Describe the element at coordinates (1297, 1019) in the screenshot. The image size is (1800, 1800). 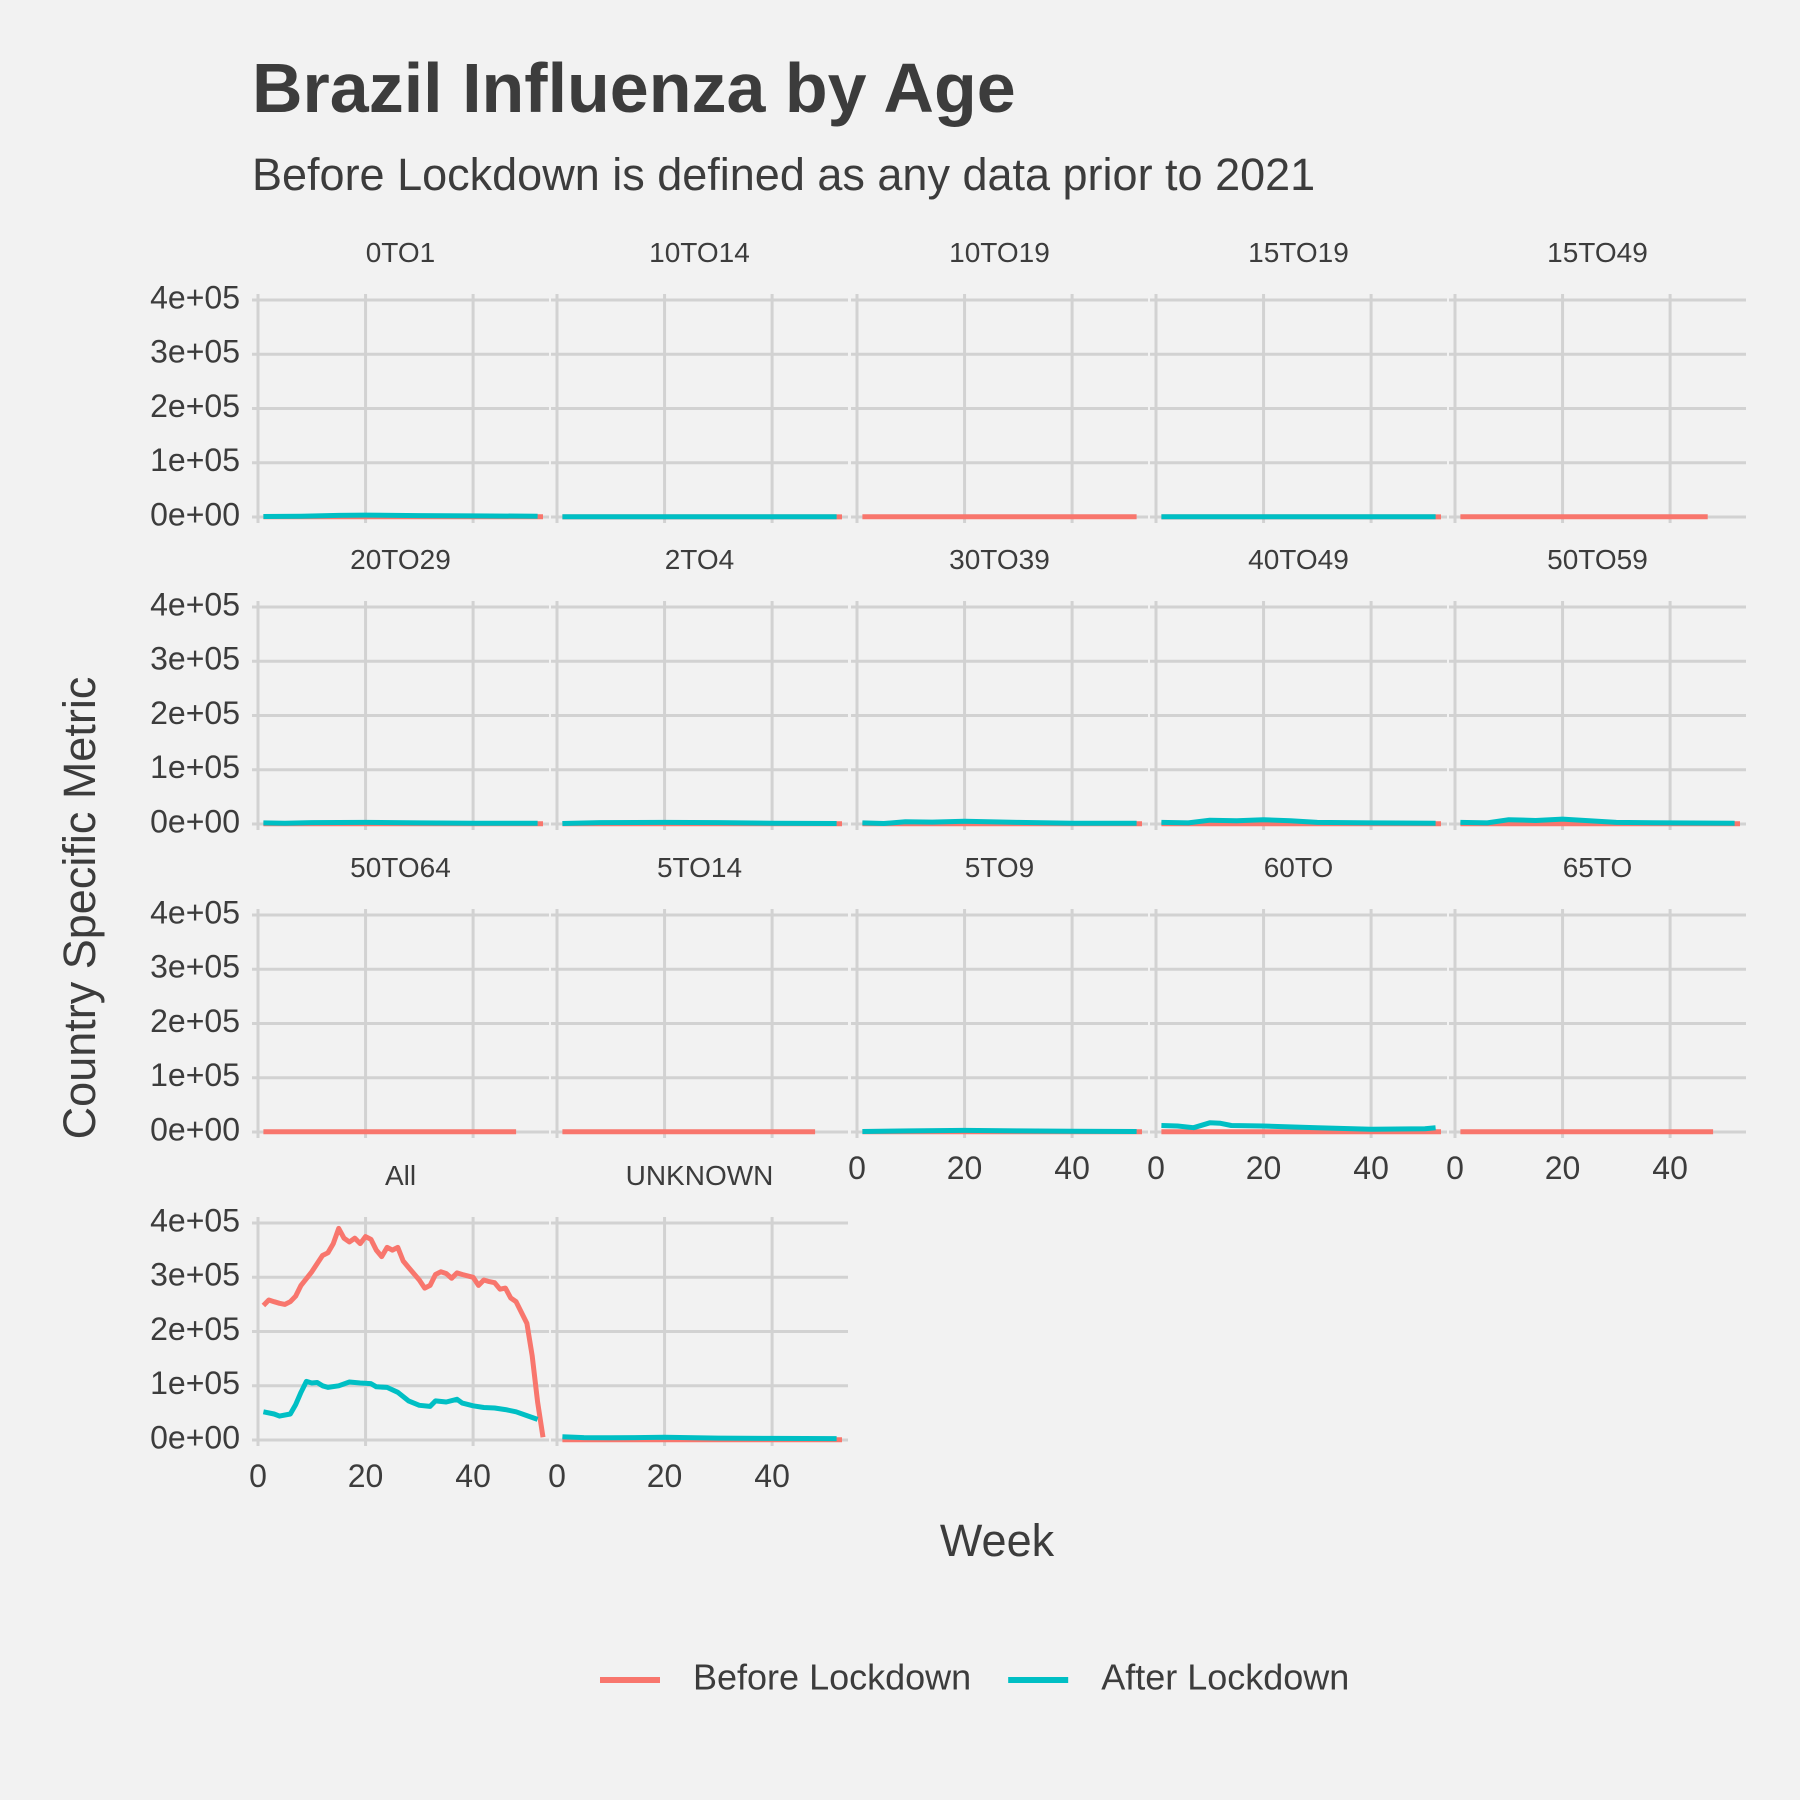
I see `panel-60to: 60TO 0 20 40` at that location.